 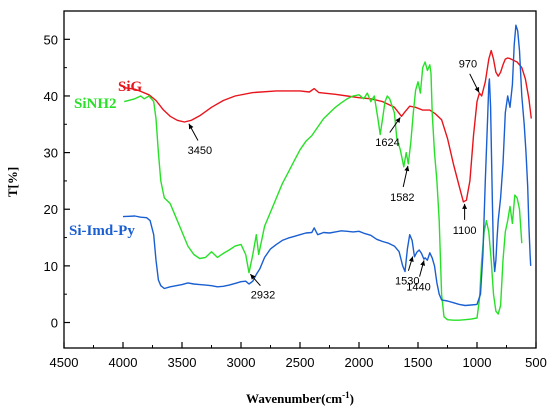 What do you see at coordinates (536, 362) in the screenshot?
I see `x-tick-label: 500` at bounding box center [536, 362].